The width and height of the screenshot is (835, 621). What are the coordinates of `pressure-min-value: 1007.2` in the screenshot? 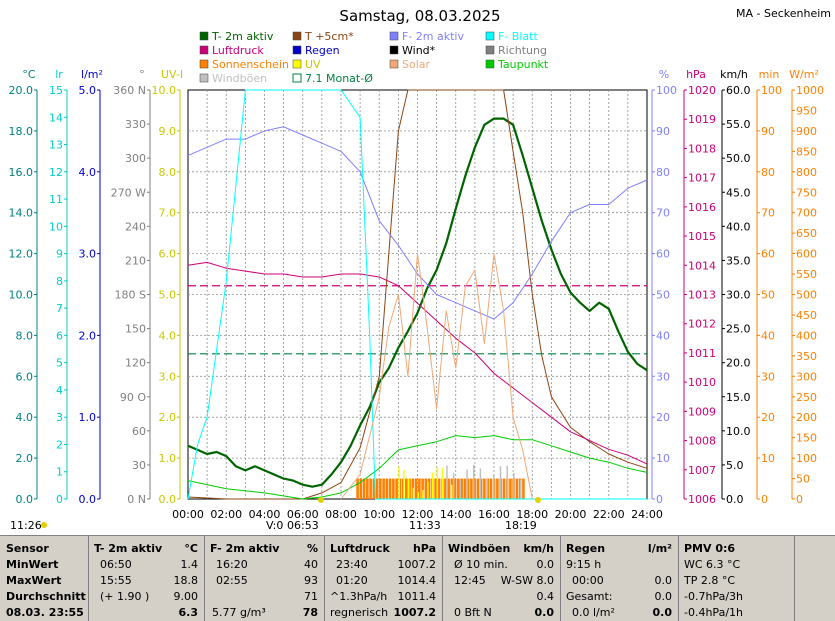 It's located at (417, 564).